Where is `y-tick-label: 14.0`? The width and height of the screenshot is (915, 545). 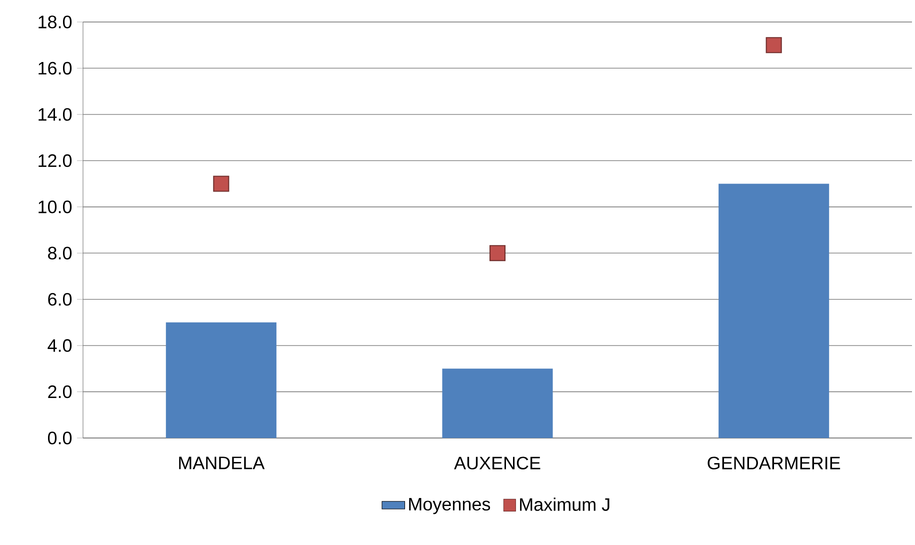
y-tick-label: 14.0 is located at coordinates (55, 114).